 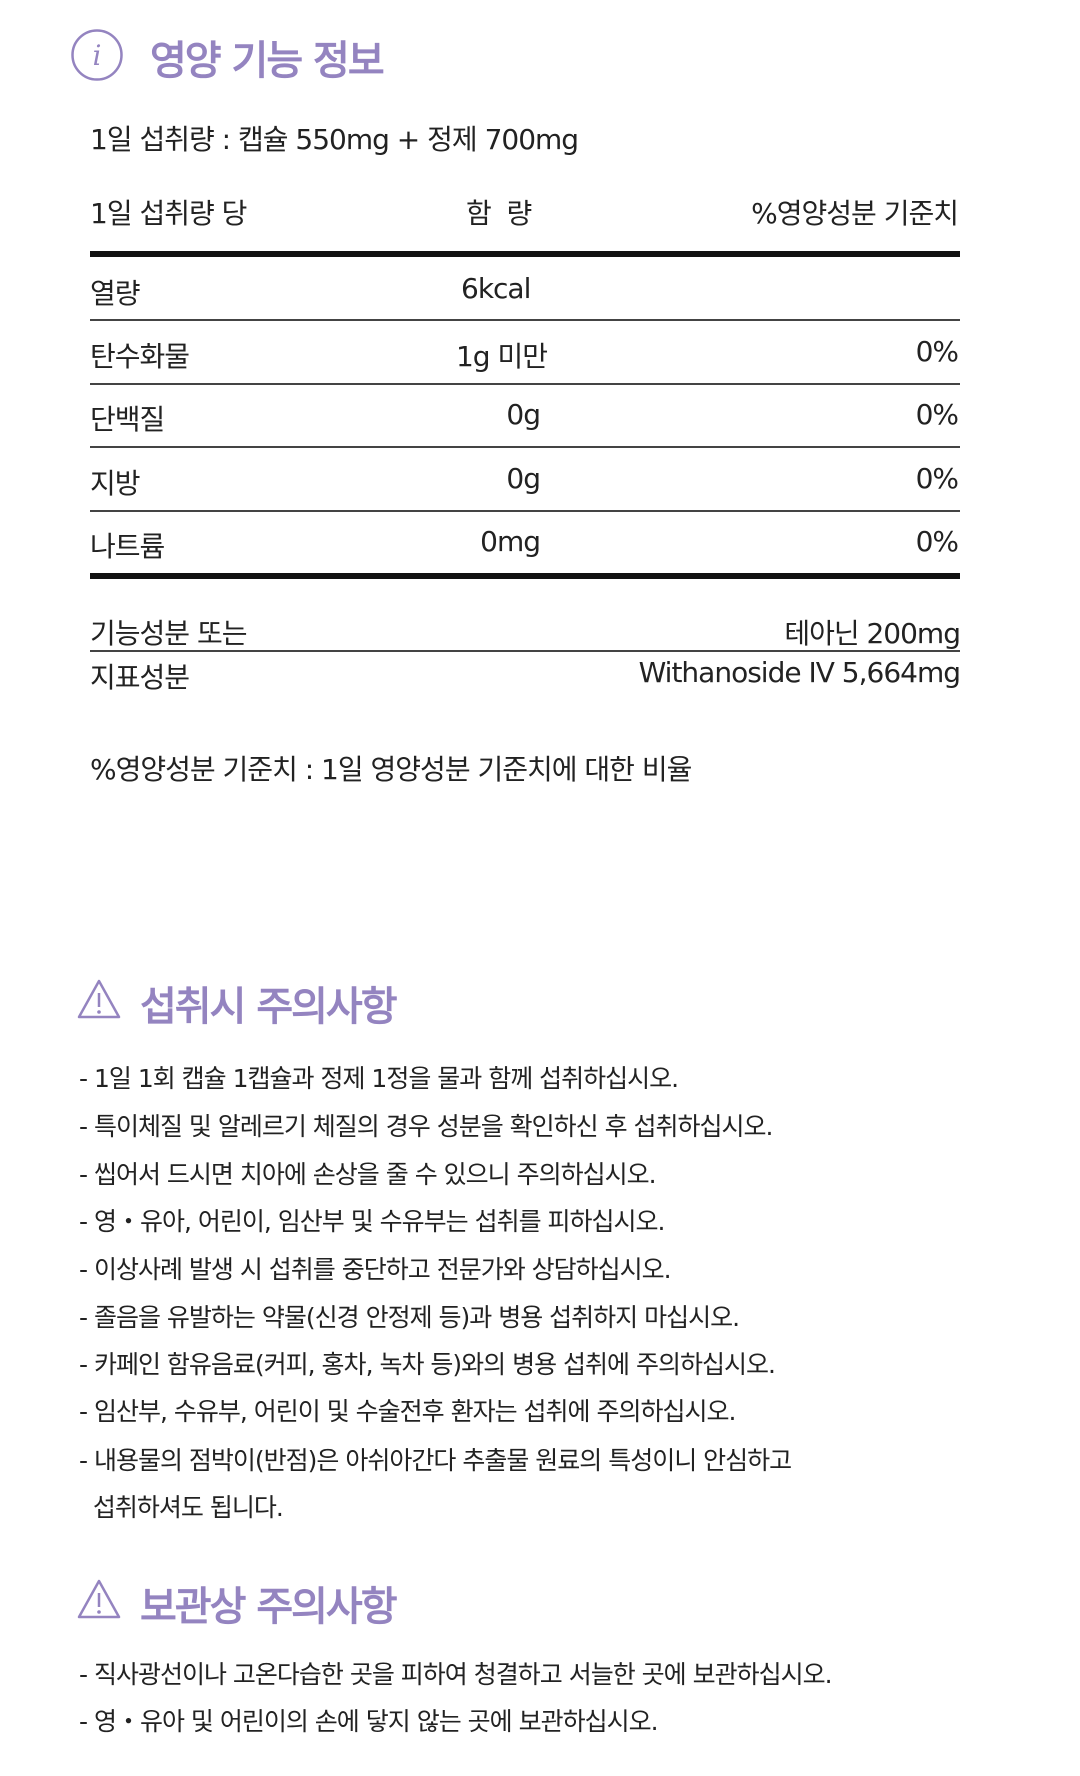 What do you see at coordinates (426, 1126) in the screenshot?
I see `list-item: - 특이체질 및 알레르기 체질의 경우 성분을 확인하신 후 섭취하십시오.` at bounding box center [426, 1126].